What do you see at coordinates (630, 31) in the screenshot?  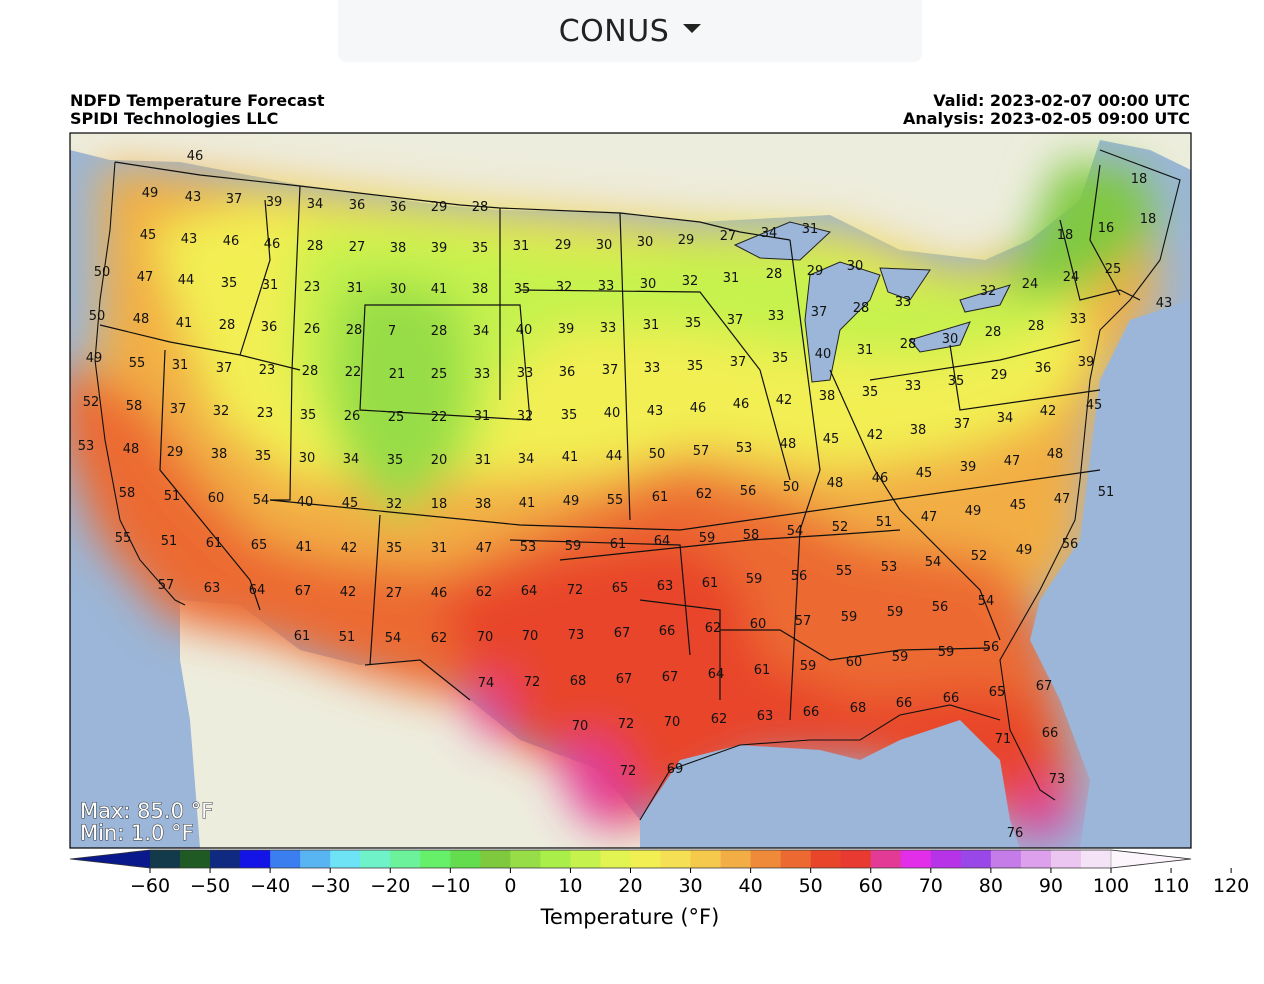 I see `region-select: CONUS` at bounding box center [630, 31].